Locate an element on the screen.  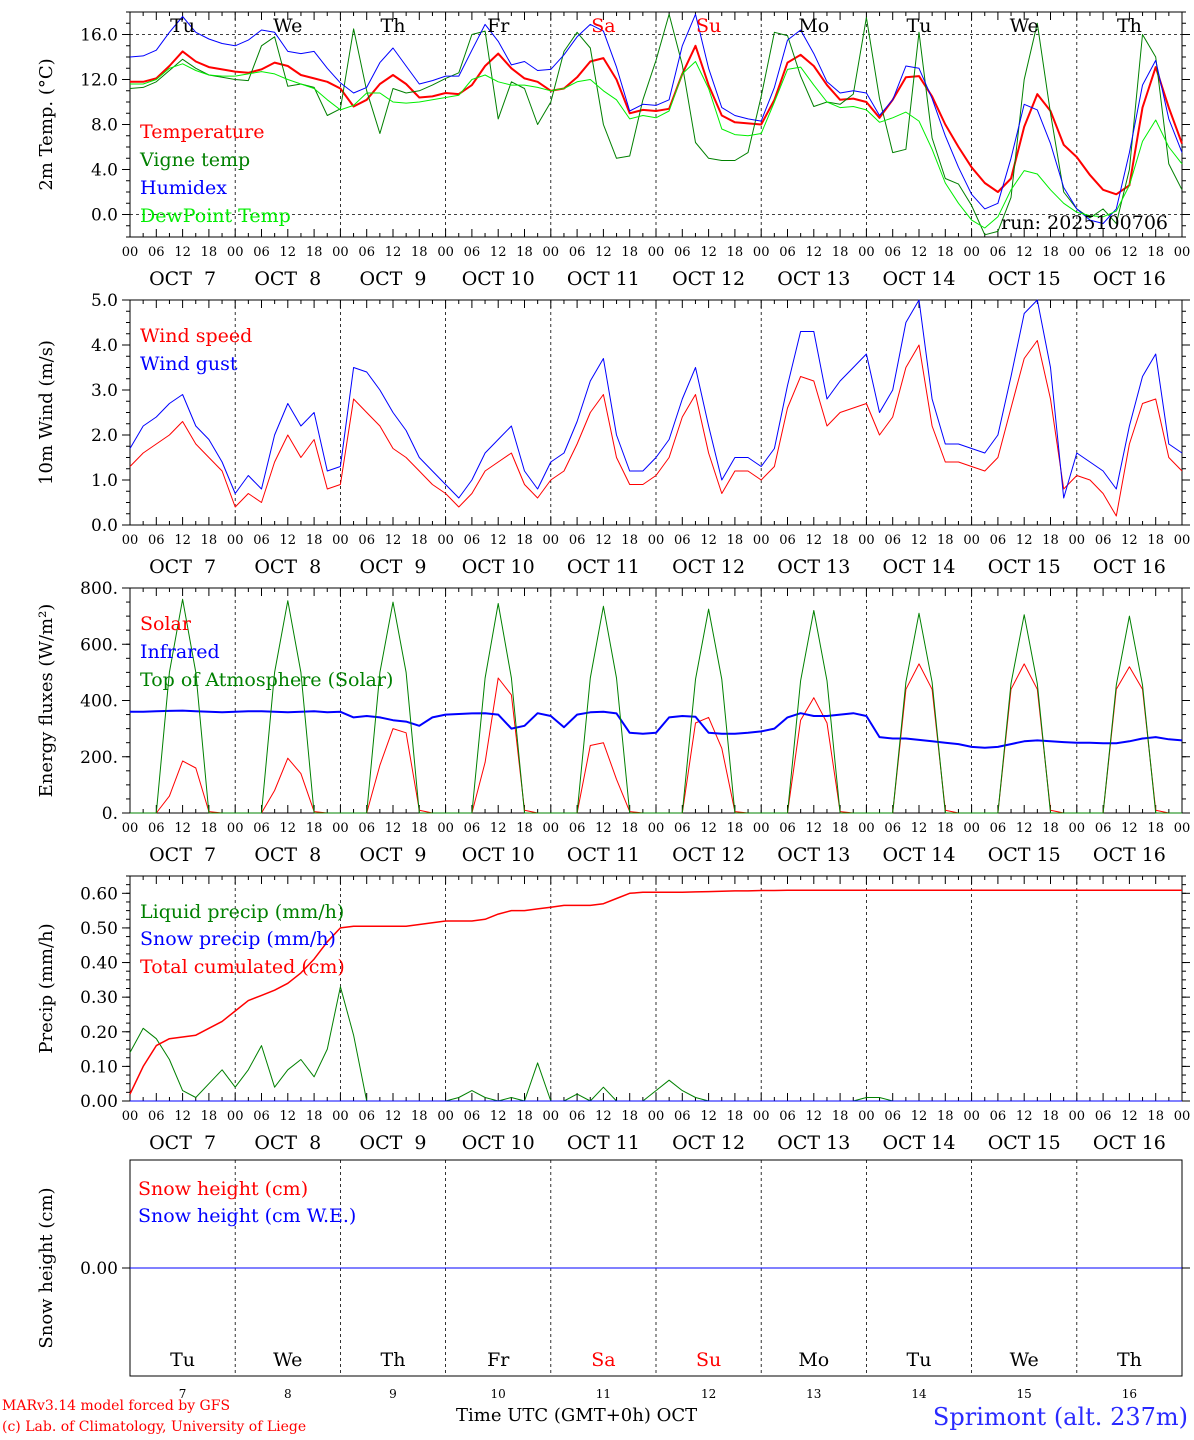
day-abbr: Tu is located at coordinates (919, 26).